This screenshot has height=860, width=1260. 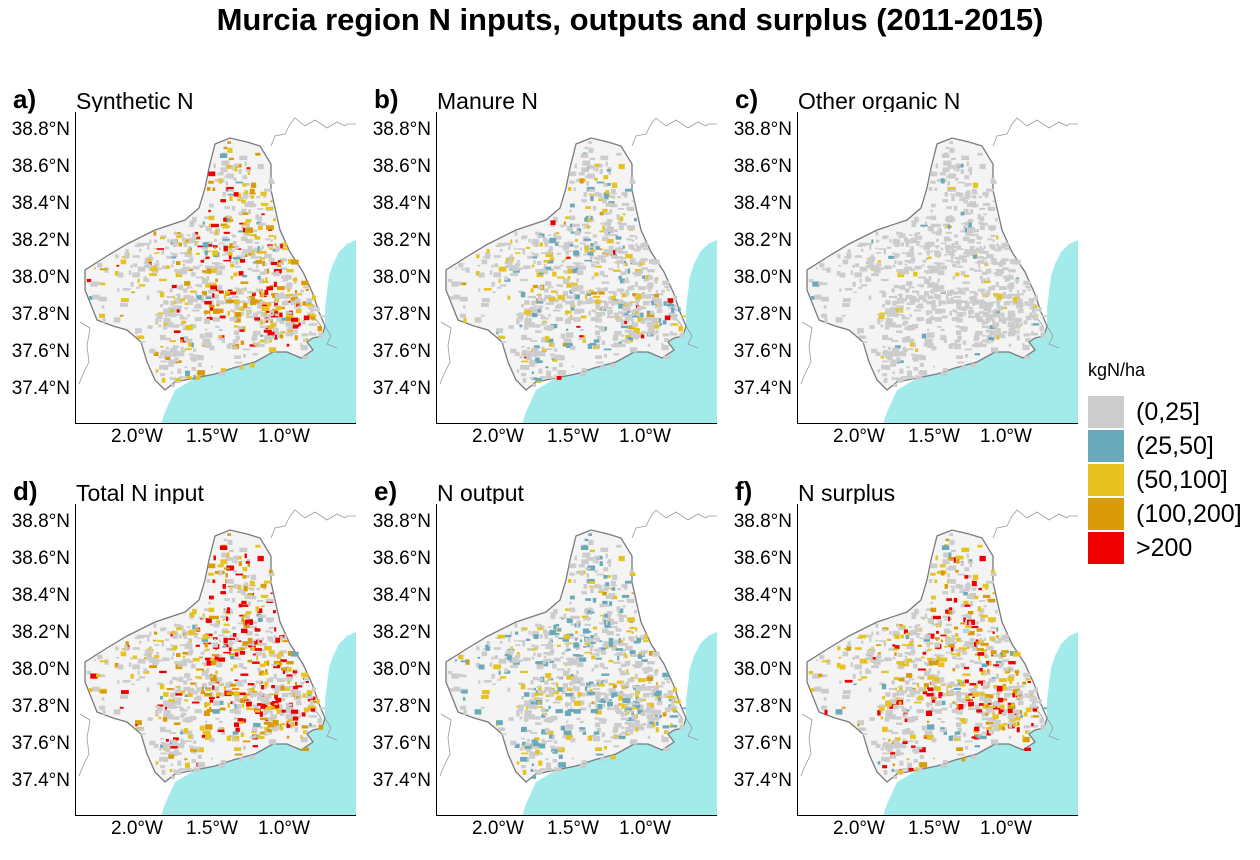 What do you see at coordinates (762, 388) in the screenshot?
I see `y-tick-label: 37.4°N` at bounding box center [762, 388].